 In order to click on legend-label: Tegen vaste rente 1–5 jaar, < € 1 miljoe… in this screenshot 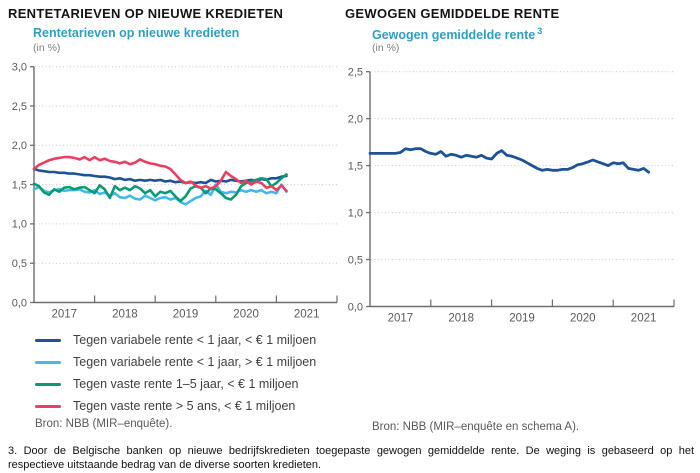, I will do `click(186, 384)`.